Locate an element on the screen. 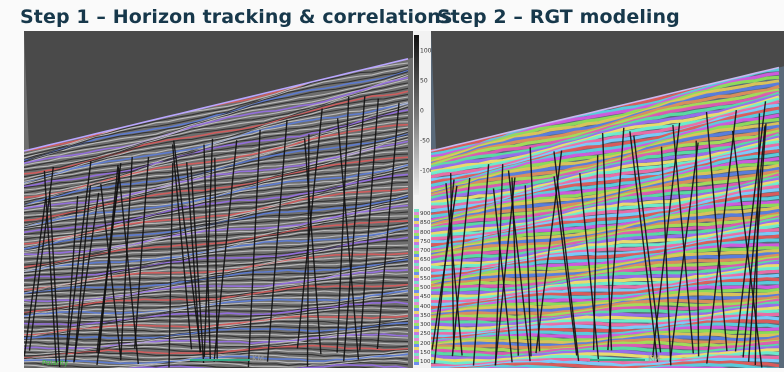 This screenshot has width=784, height=372. scale-label-left: KM is located at coordinates (258, 358).